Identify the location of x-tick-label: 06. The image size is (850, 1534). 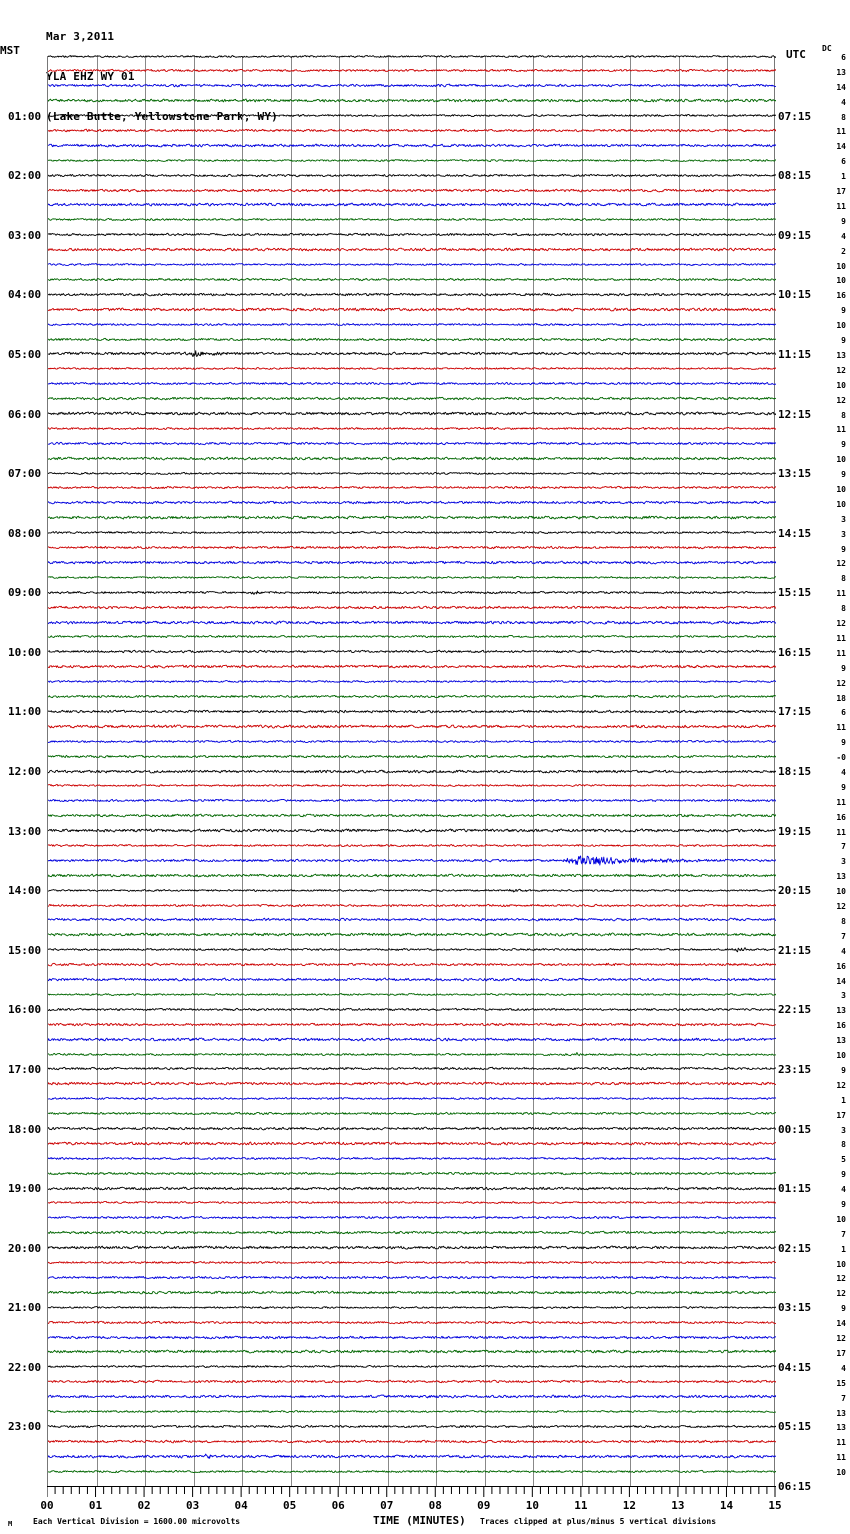
(338, 1505).